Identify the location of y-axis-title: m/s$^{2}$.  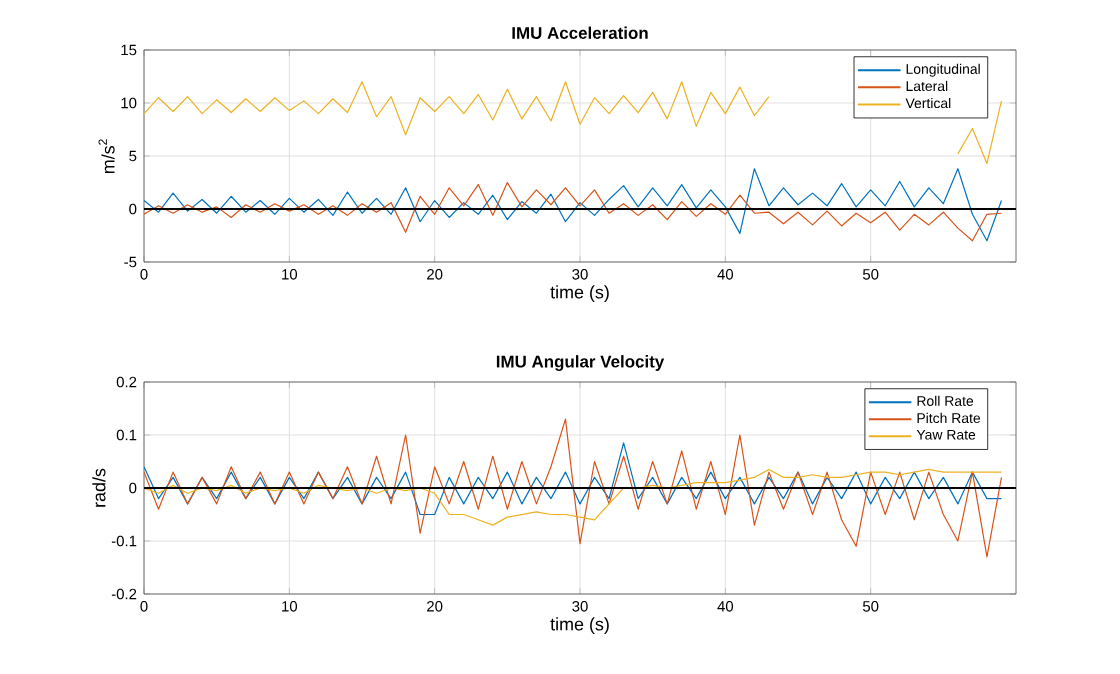
(106, 156).